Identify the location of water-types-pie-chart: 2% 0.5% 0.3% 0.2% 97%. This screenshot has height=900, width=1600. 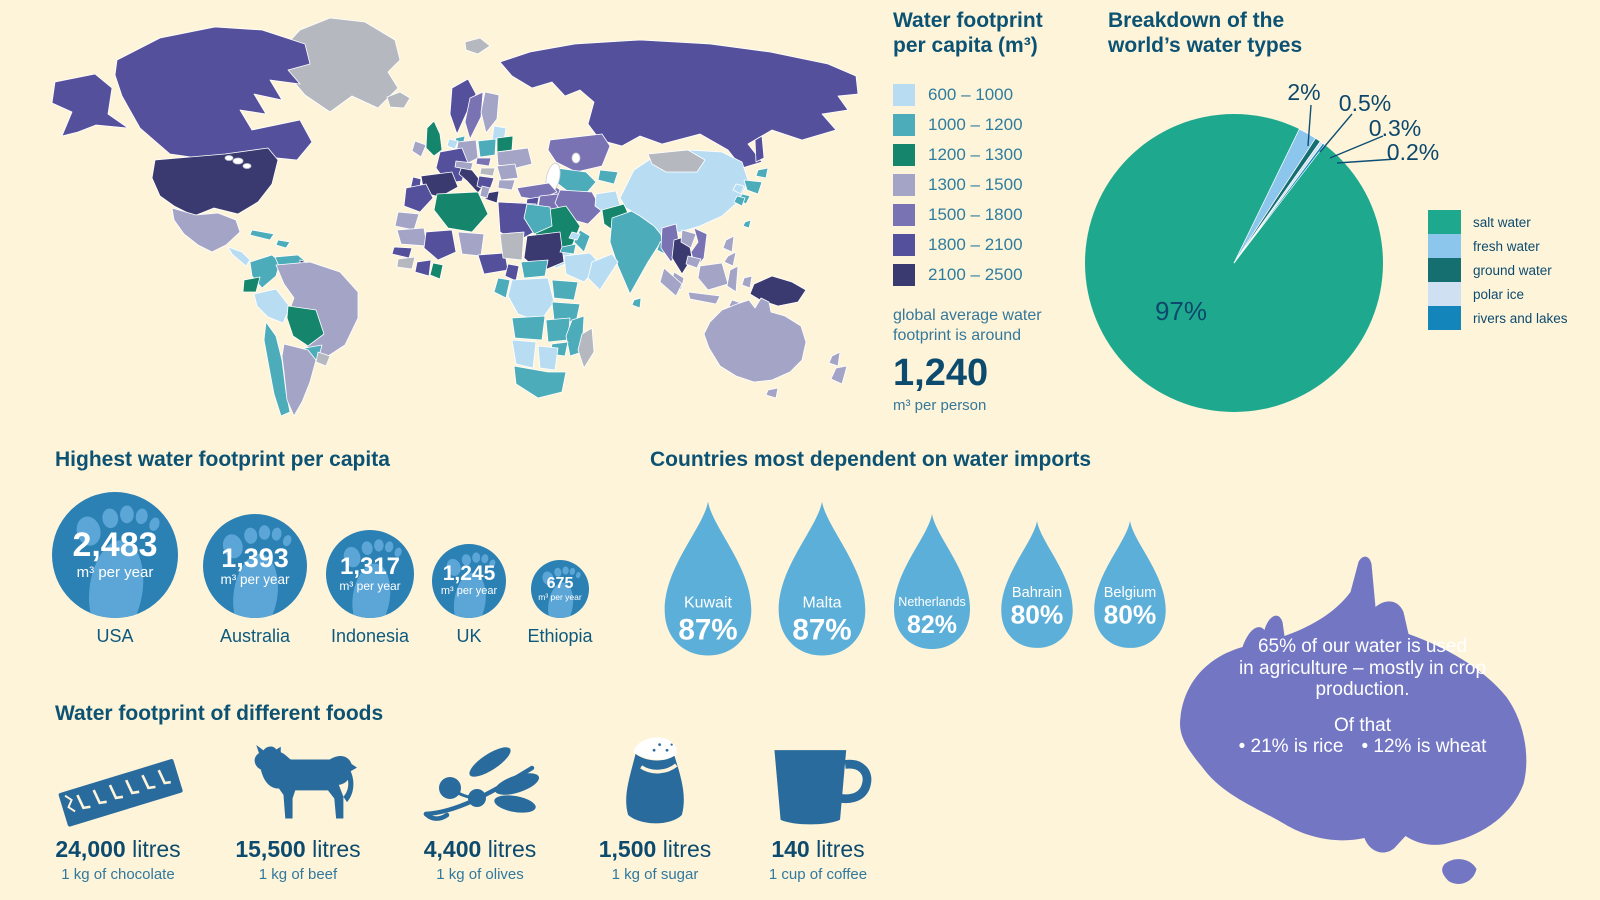
(1262, 245).